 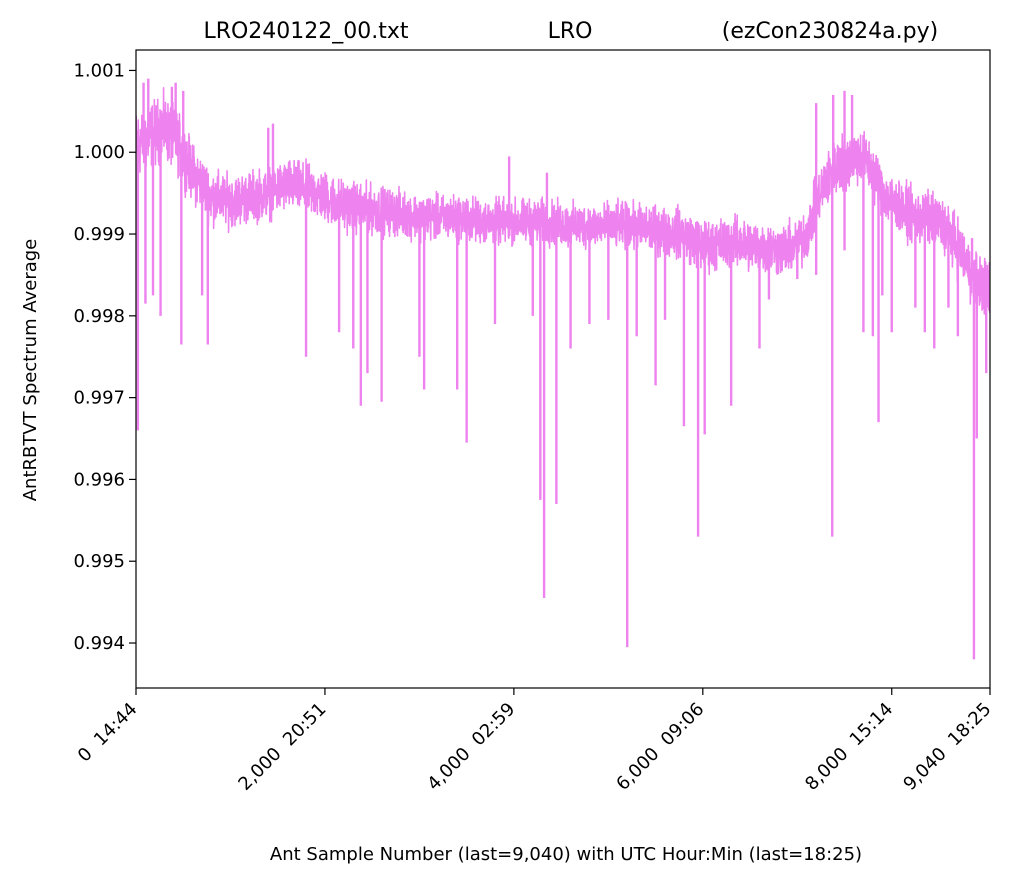 I want to click on y-tick-label-1: 0.995, so click(x=99, y=561).